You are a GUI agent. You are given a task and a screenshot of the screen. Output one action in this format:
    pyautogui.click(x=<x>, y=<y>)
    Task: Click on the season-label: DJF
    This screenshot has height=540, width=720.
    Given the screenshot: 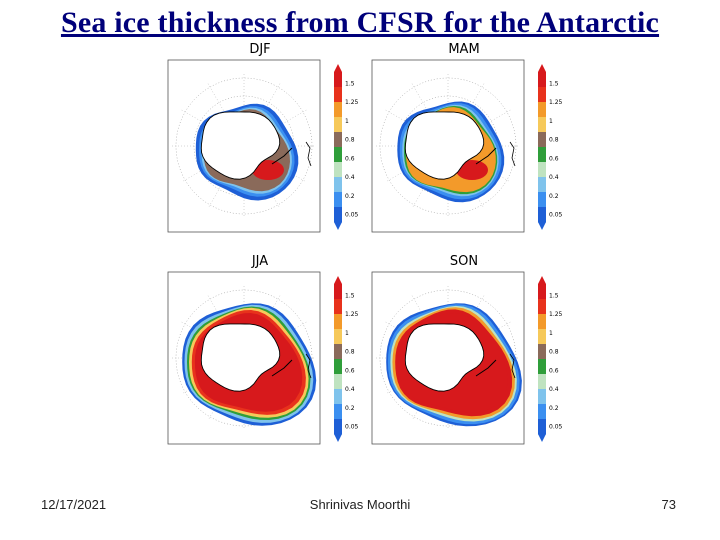 What is the action you would take?
    pyautogui.click(x=260, y=49)
    